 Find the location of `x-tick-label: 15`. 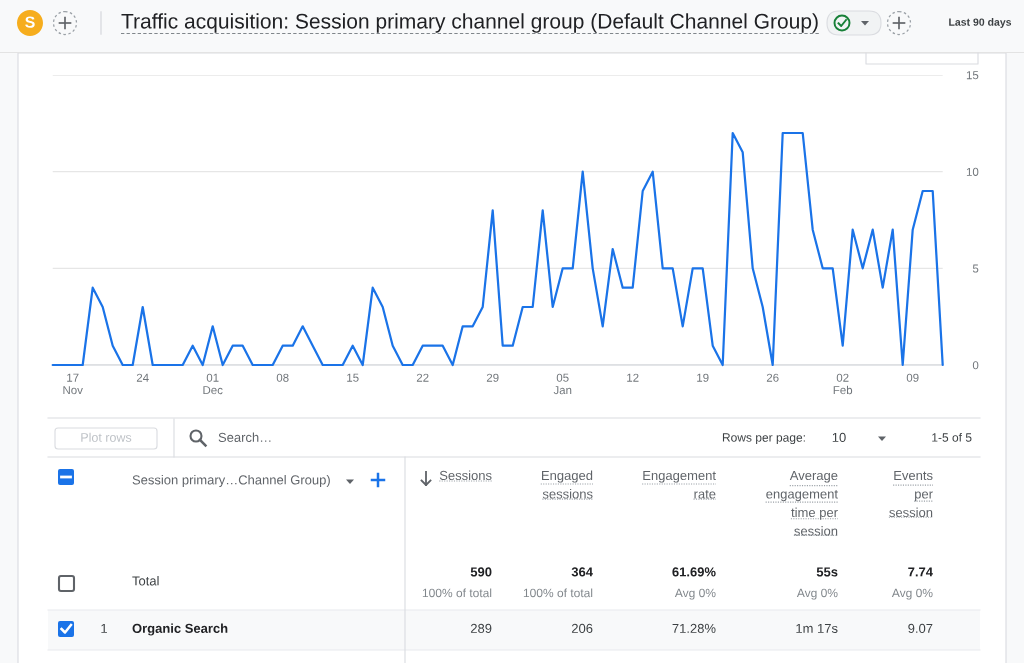

x-tick-label: 15 is located at coordinates (353, 377).